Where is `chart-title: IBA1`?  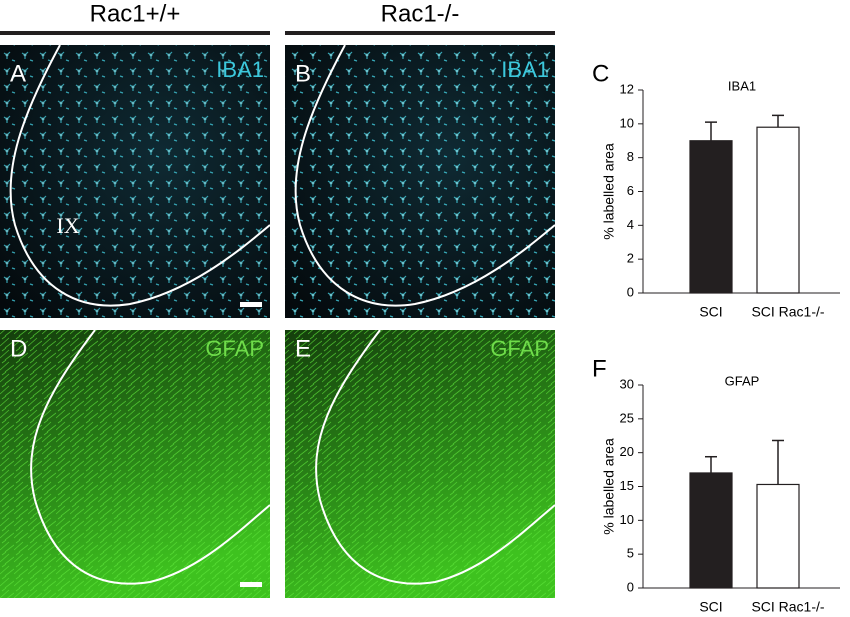 chart-title: IBA1 is located at coordinates (742, 85).